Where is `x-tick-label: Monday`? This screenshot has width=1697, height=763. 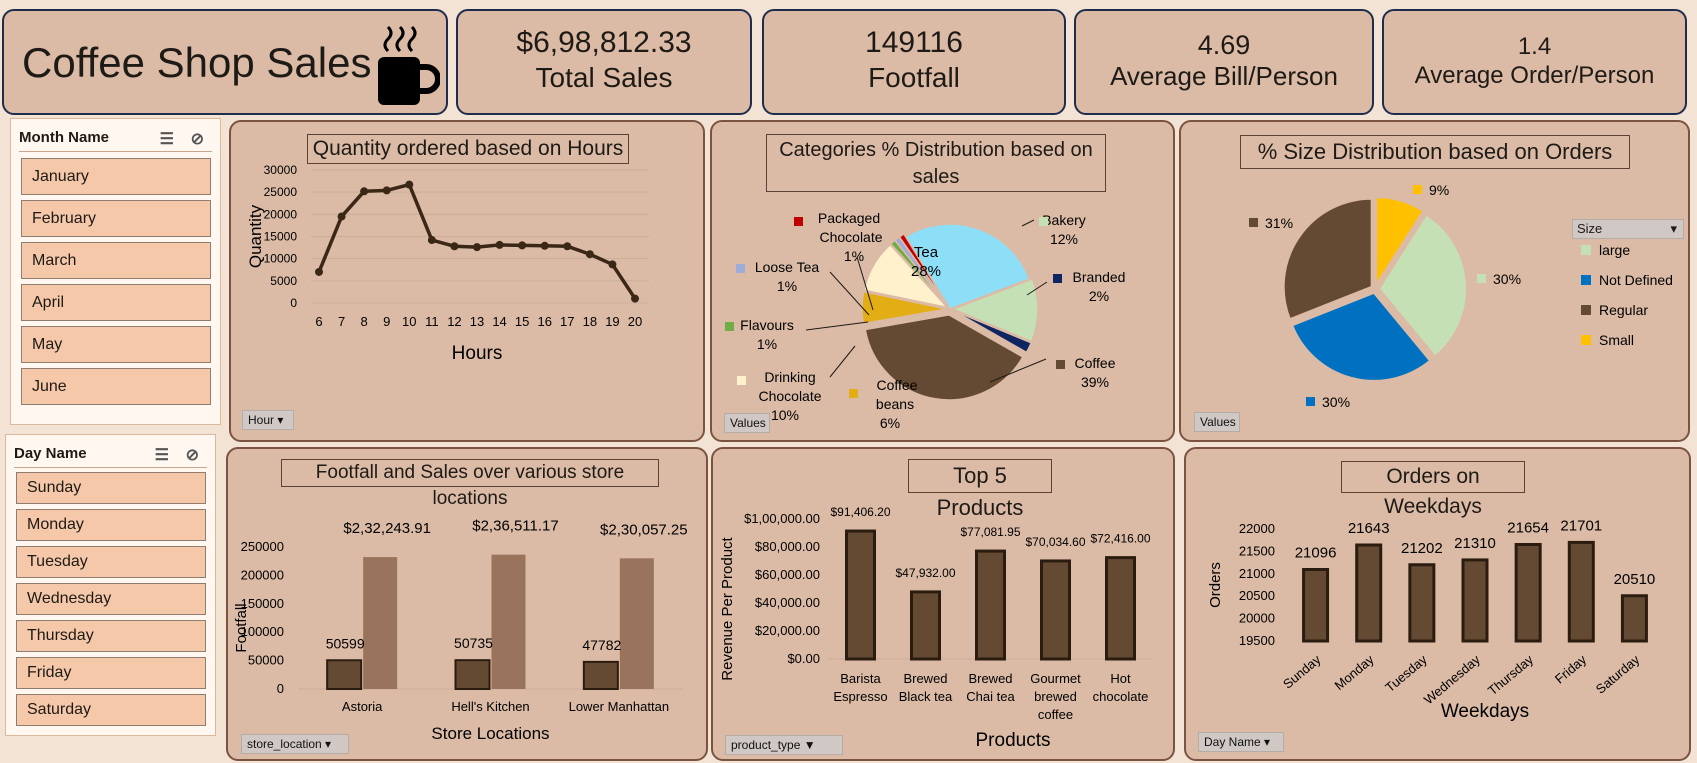
x-tick-label: Monday is located at coordinates (1354, 672).